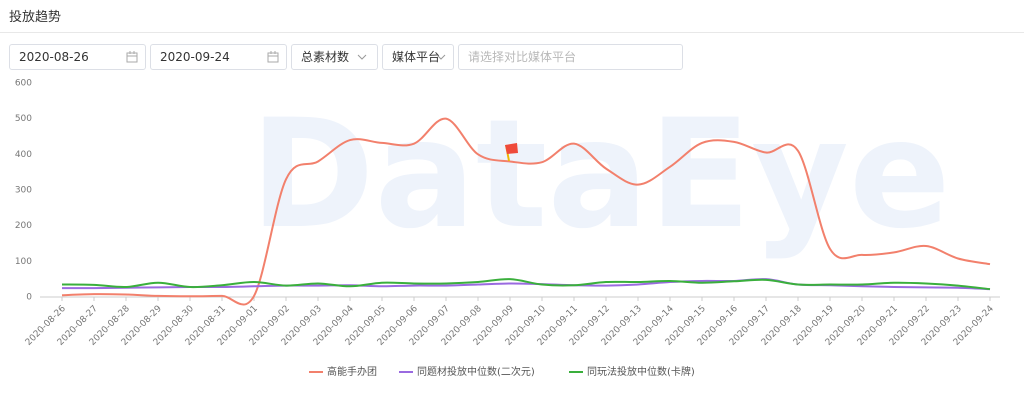 The image size is (1024, 404). Describe the element at coordinates (23, 262) in the screenshot. I see `y-tick-label: 100` at that location.